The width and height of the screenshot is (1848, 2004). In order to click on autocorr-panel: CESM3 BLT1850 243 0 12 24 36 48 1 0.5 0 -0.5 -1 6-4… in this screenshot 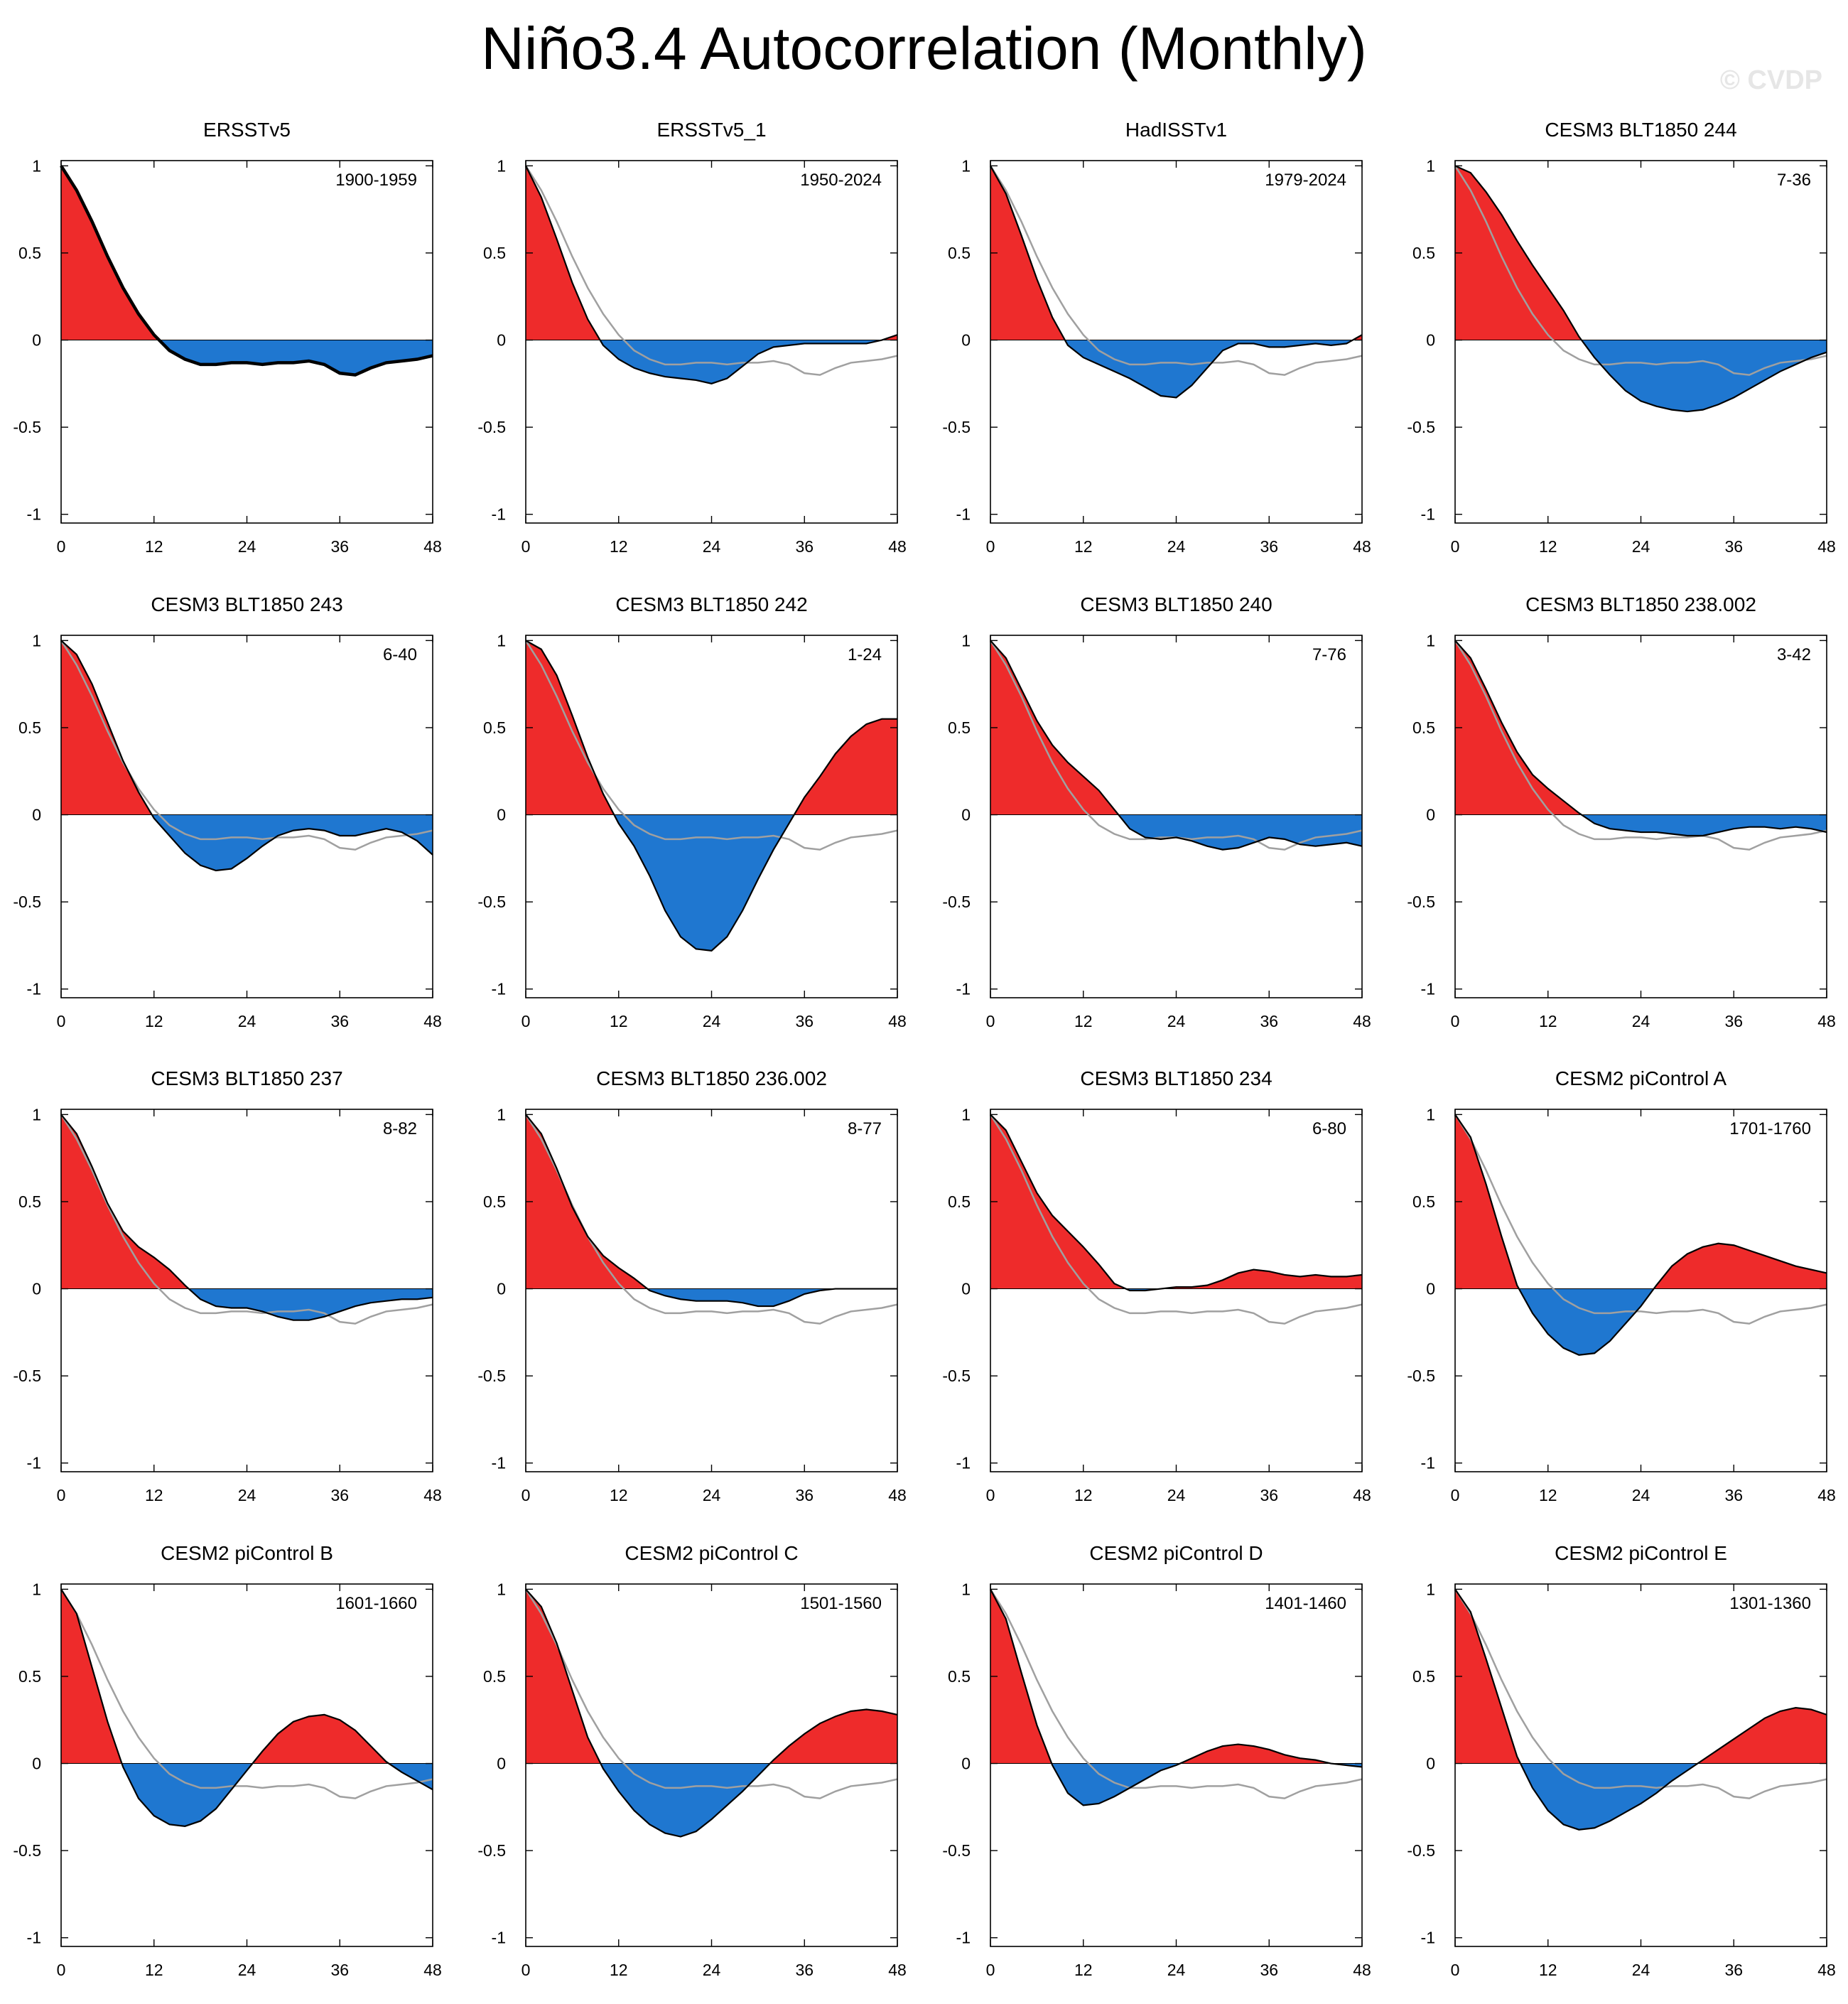, I will do `click(227, 812)`.